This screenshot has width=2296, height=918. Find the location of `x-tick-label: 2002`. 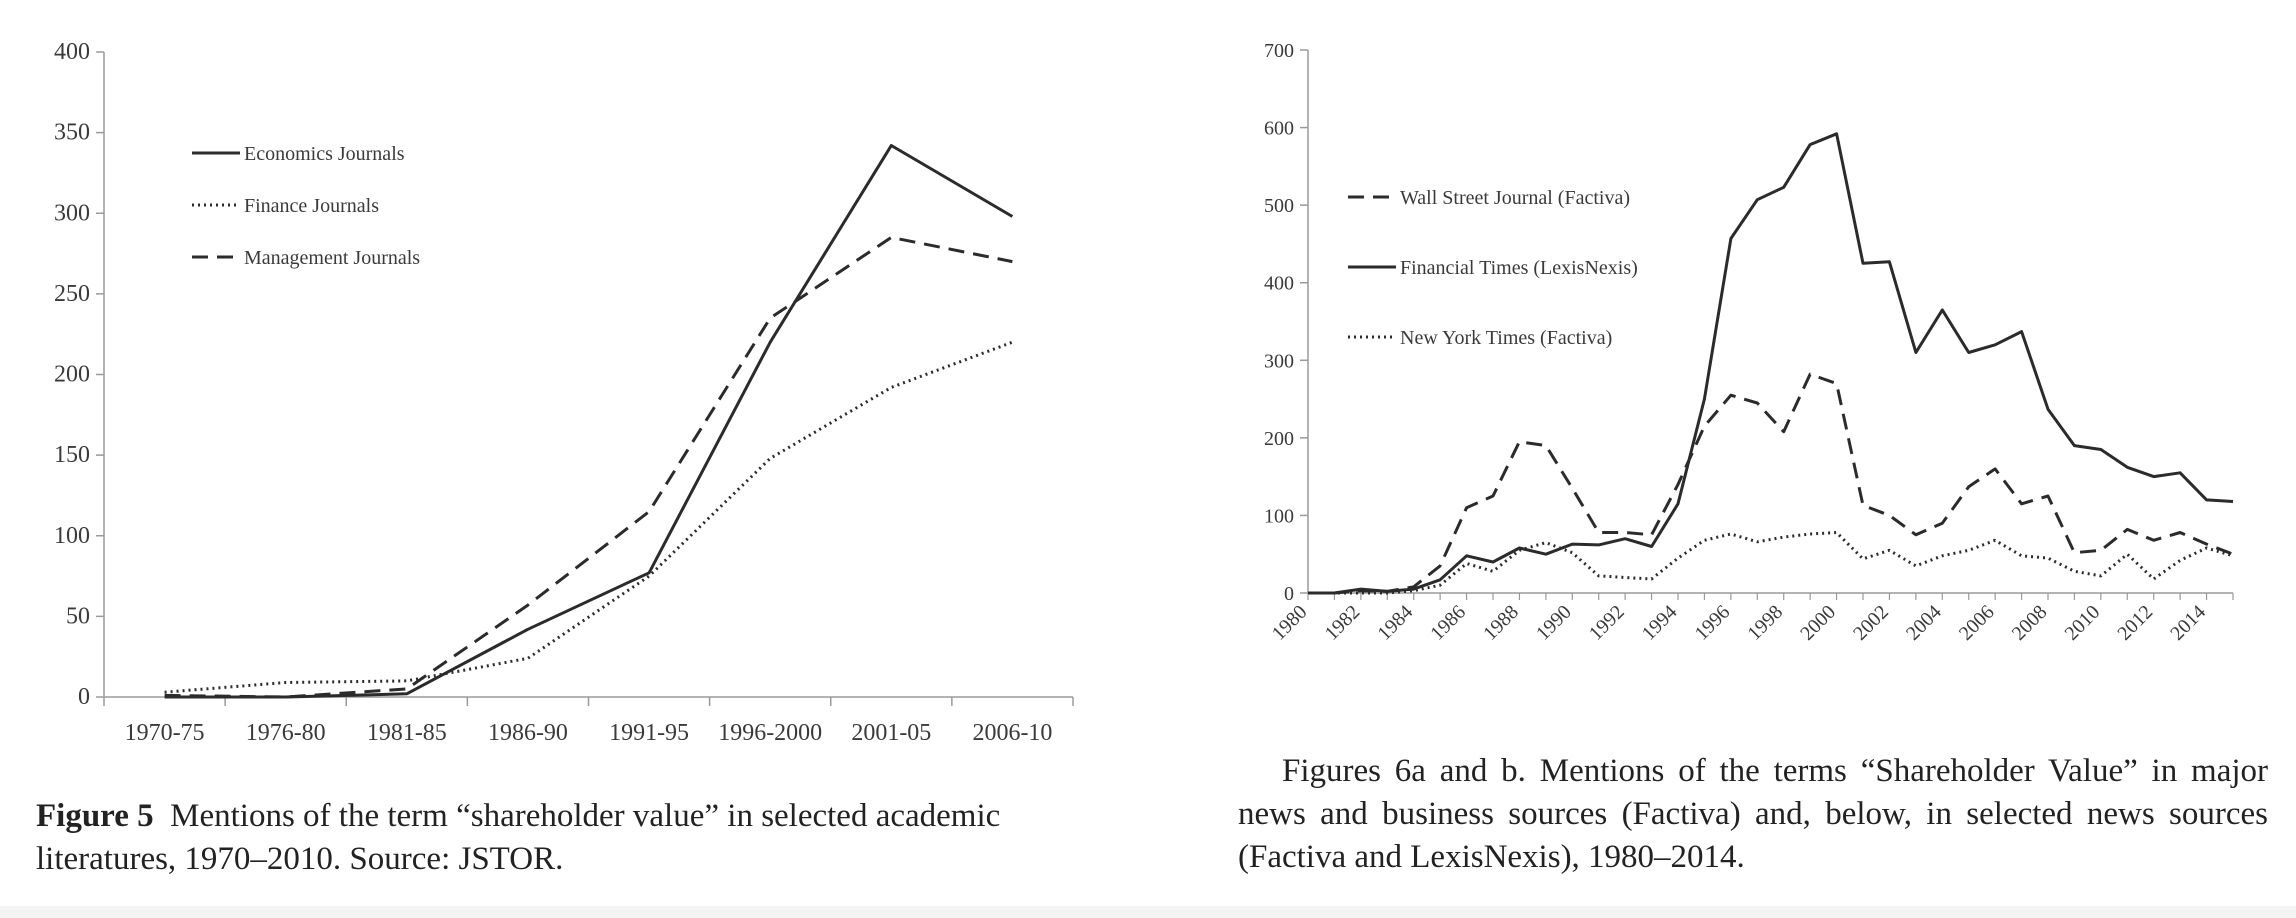

x-tick-label: 2002 is located at coordinates (1871, 623).